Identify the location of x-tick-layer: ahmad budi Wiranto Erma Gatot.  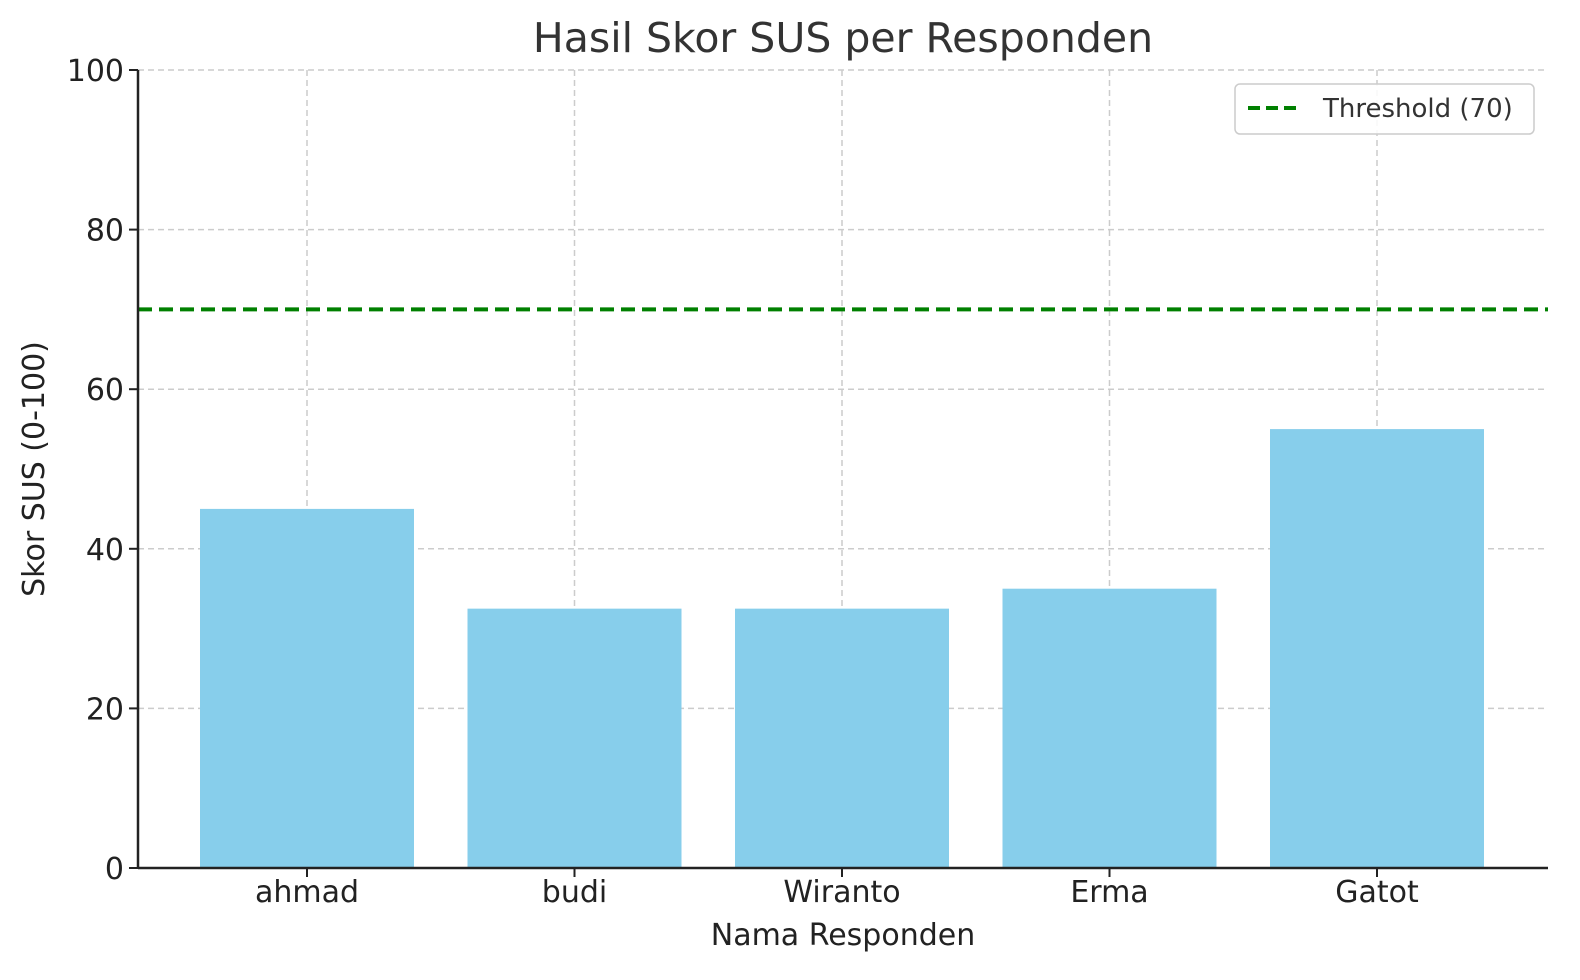
(837, 889).